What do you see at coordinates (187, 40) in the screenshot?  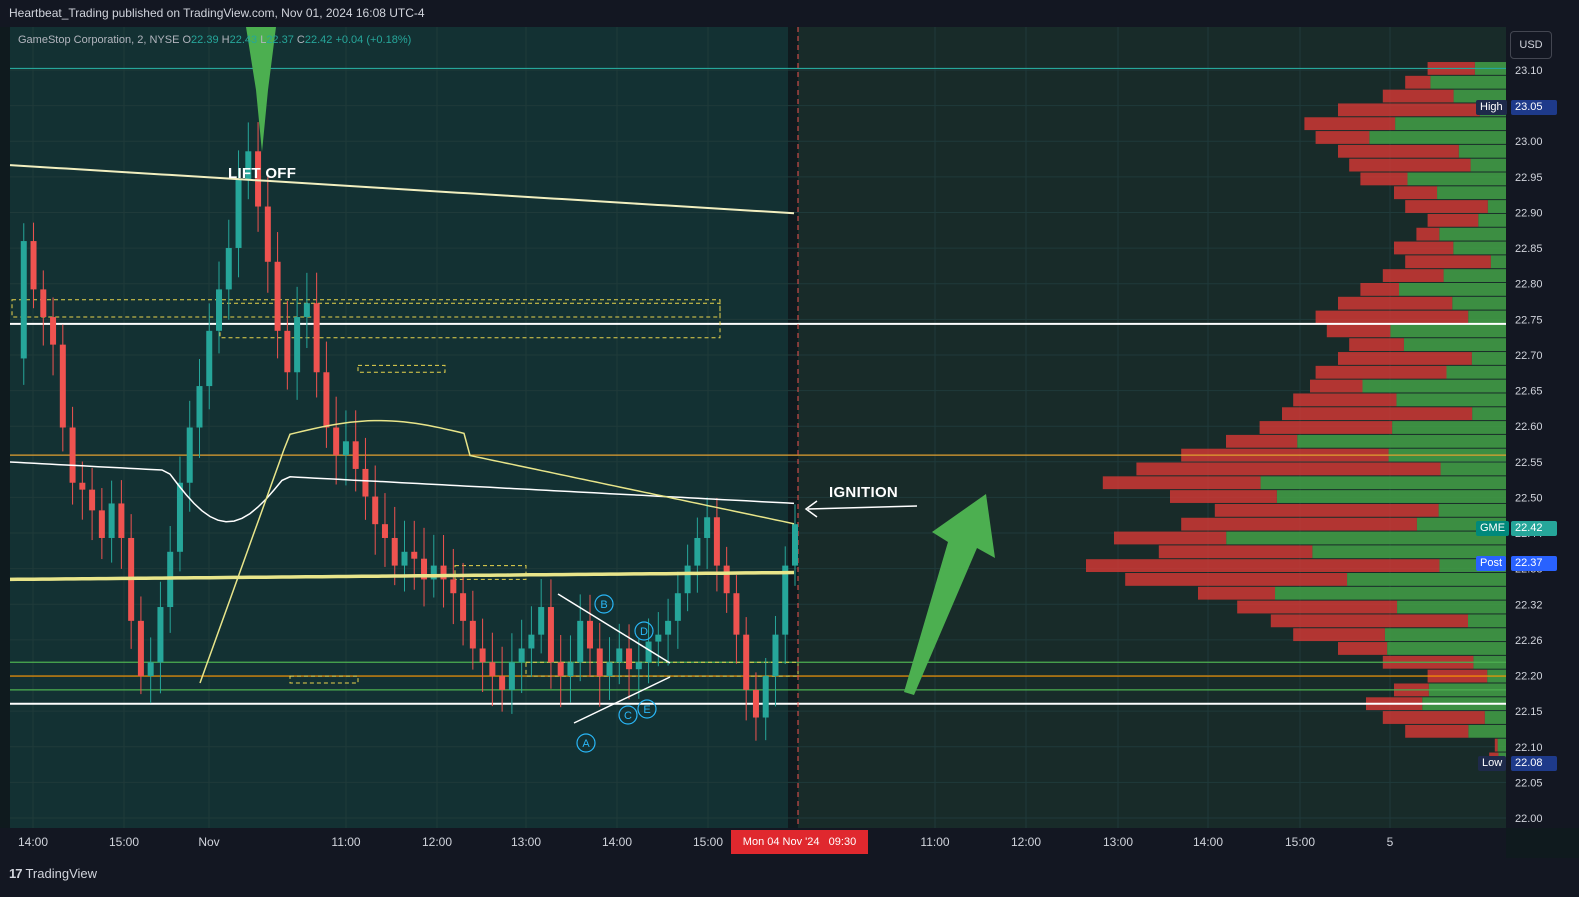 I see `legend-open-label: O` at bounding box center [187, 40].